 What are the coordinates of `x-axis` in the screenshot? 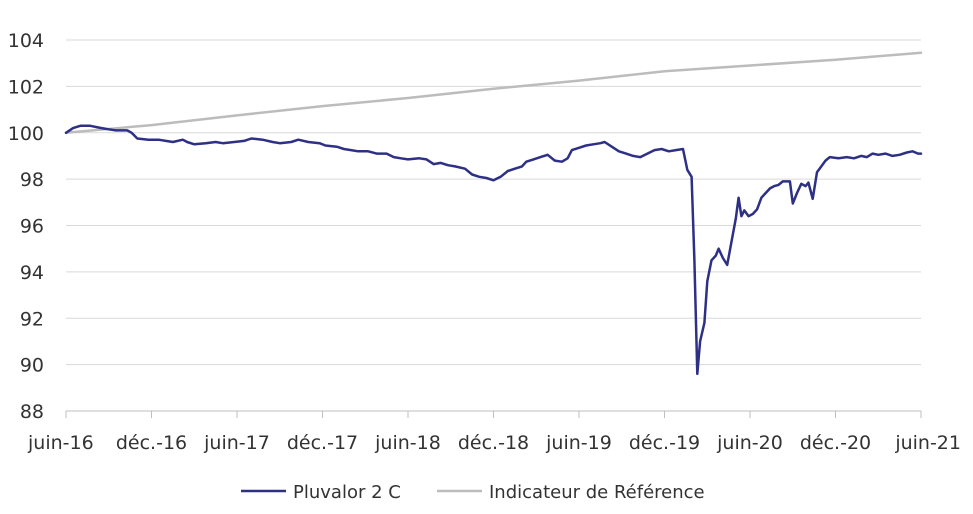 It's located at (493, 414).